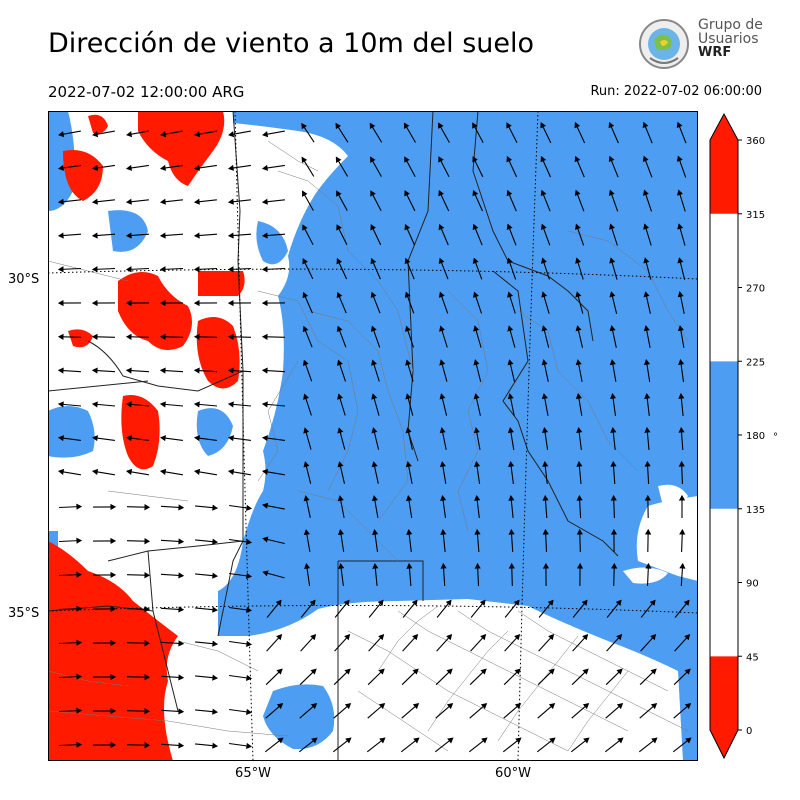 This screenshot has height=800, width=800. What do you see at coordinates (24, 613) in the screenshot?
I see `lat-label-35s: 35°S` at bounding box center [24, 613].